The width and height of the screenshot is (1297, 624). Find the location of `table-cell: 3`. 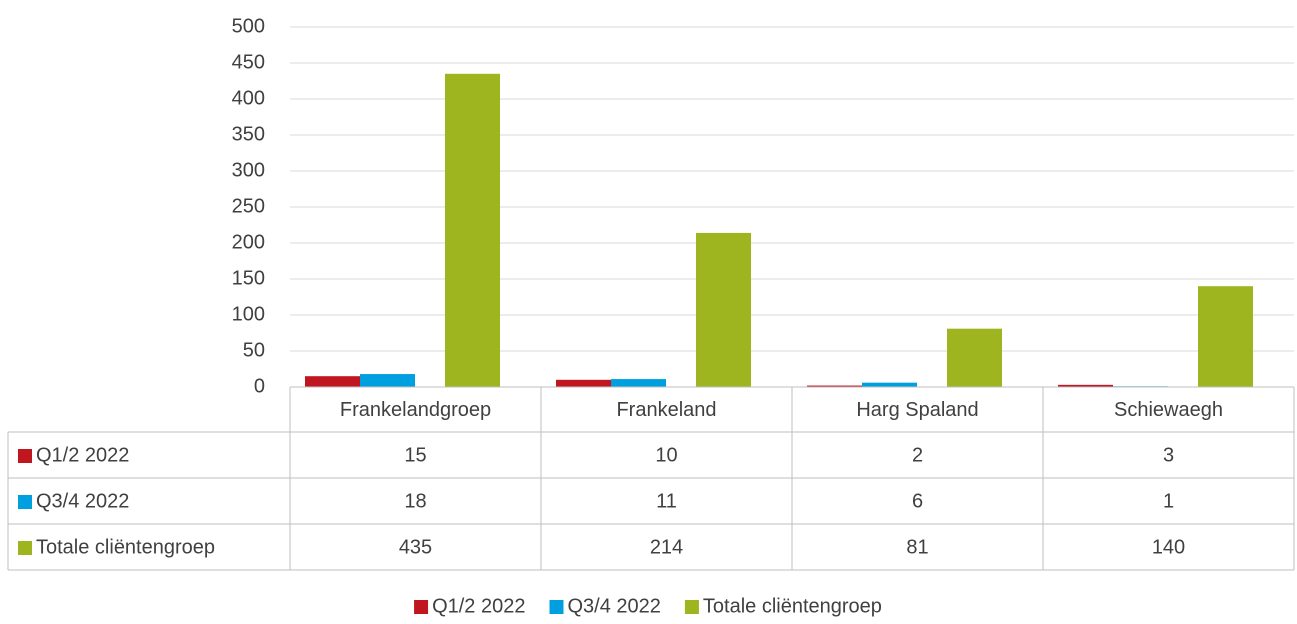

table-cell: 3 is located at coordinates (1168, 455).